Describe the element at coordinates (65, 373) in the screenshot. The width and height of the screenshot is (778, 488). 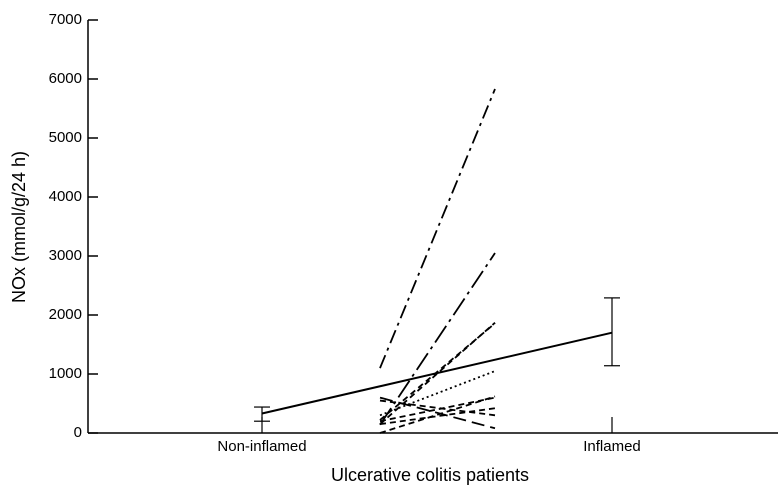
I see `y-tick-label: 1000` at that location.